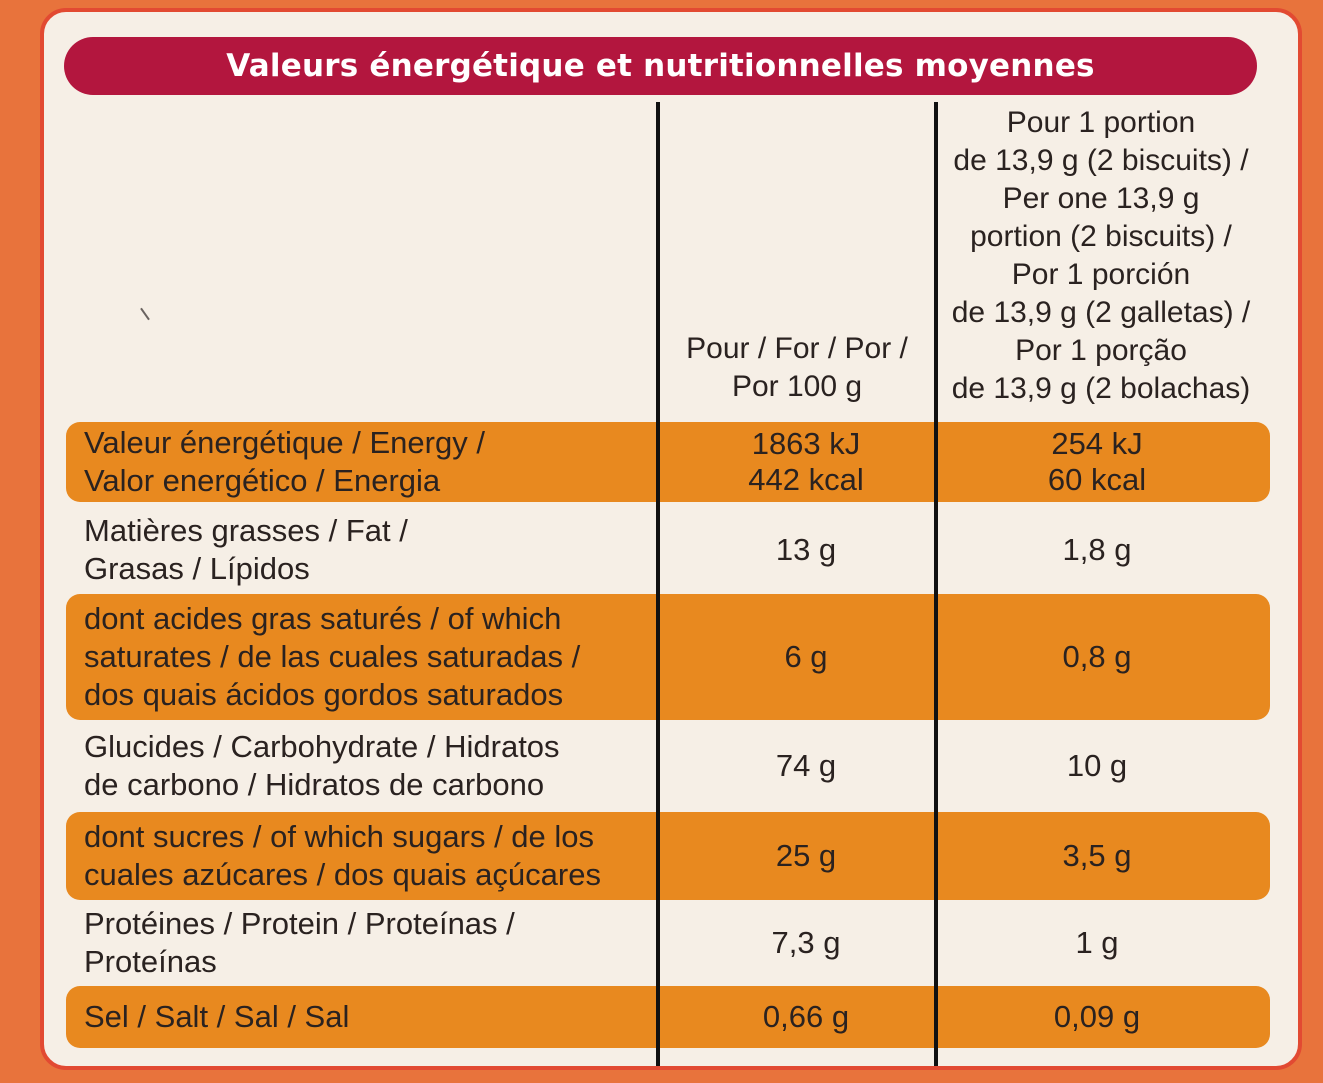 The height and width of the screenshot is (1083, 1323). What do you see at coordinates (1097, 443) in the screenshot?
I see `value-line: 254 kJ` at bounding box center [1097, 443].